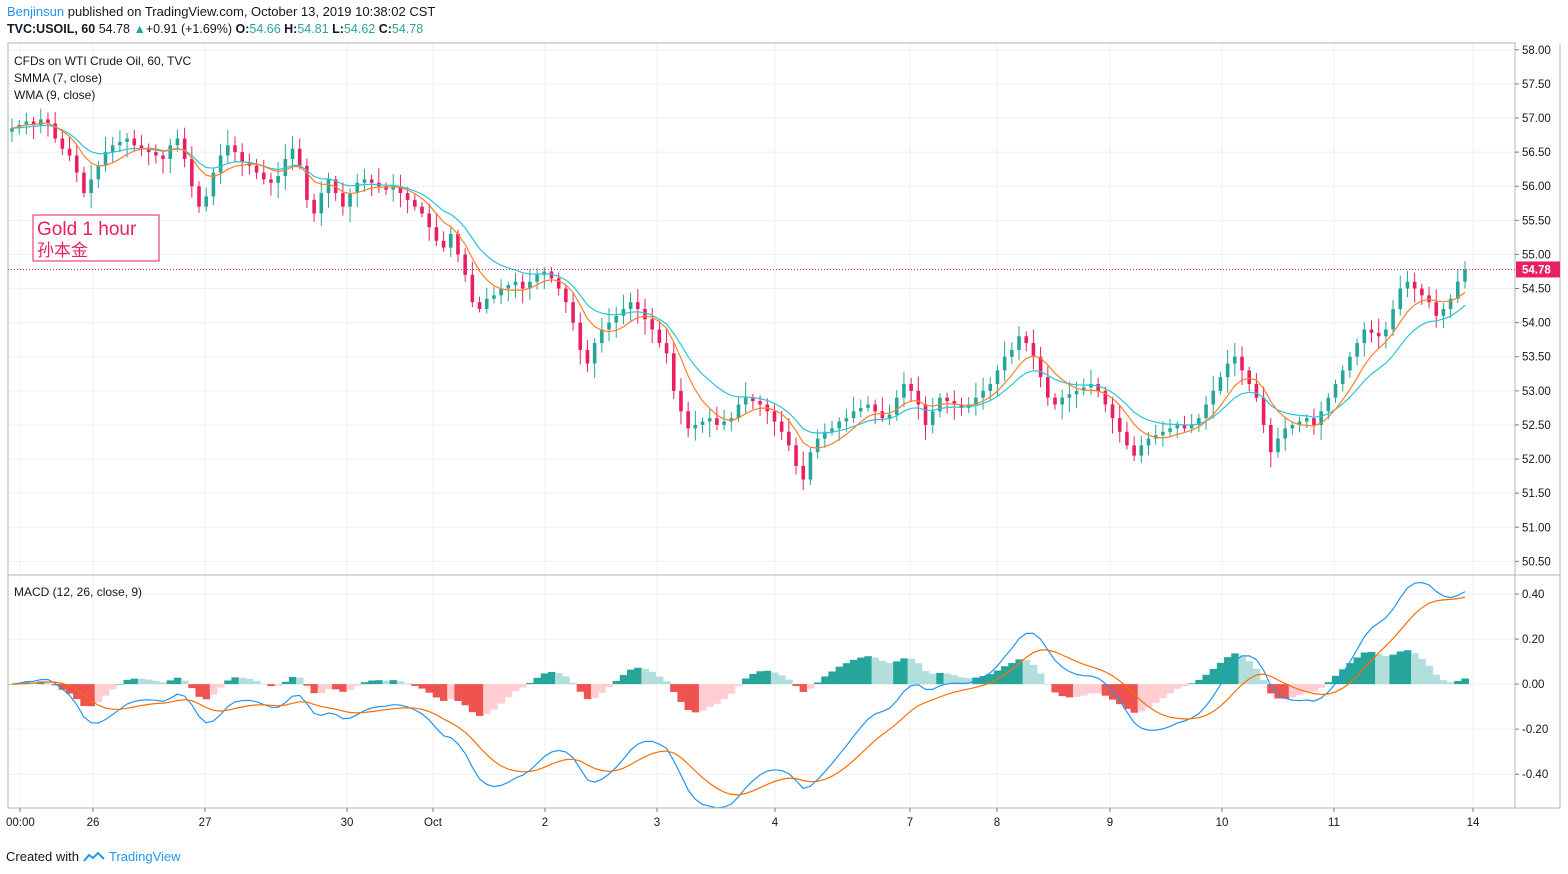 The image size is (1568, 874). I want to click on high-label: H:, so click(291, 29).